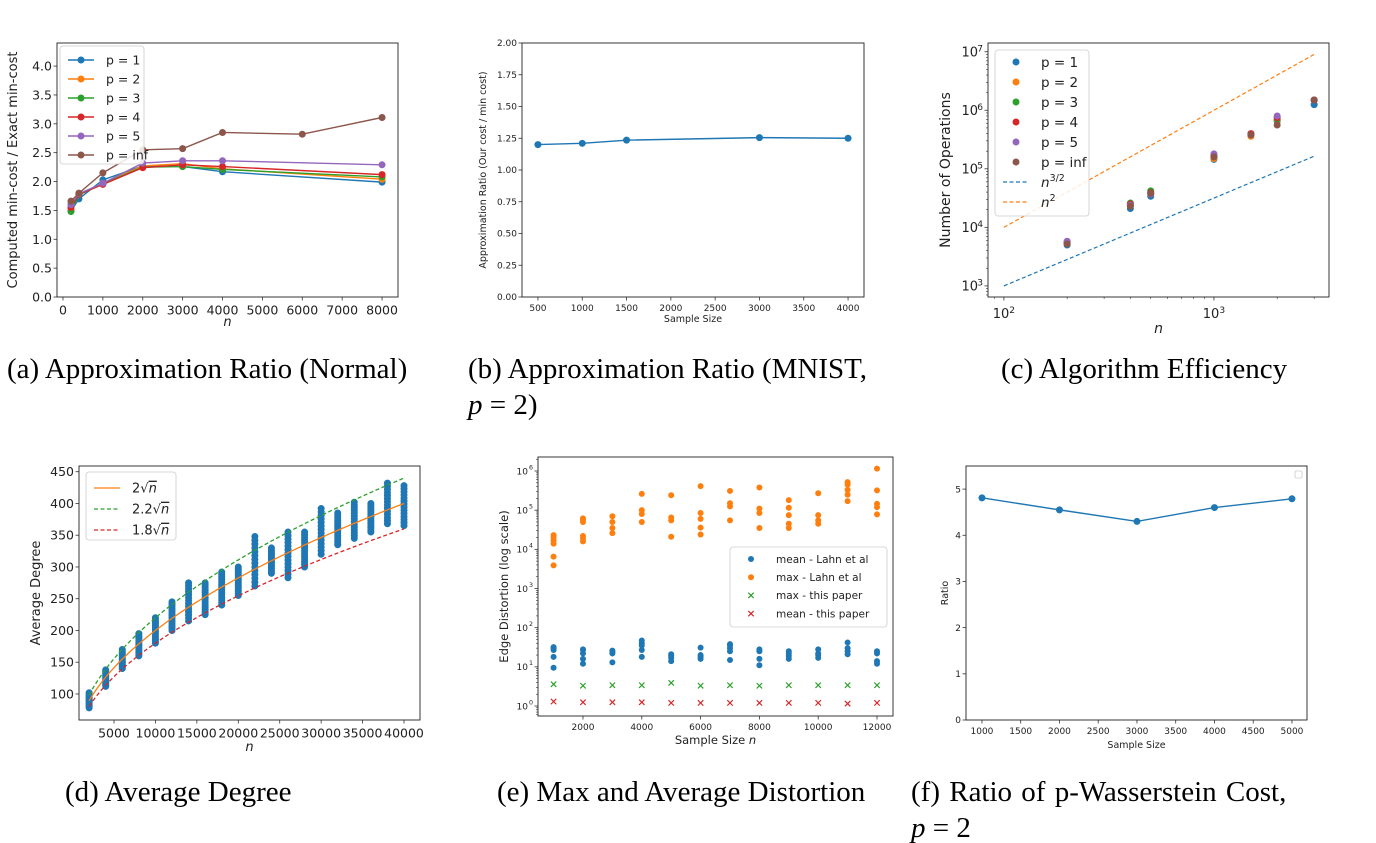  Describe the element at coordinates (808, 560) in the screenshot. I see `legend-entry: mean - Lahn et al` at that location.